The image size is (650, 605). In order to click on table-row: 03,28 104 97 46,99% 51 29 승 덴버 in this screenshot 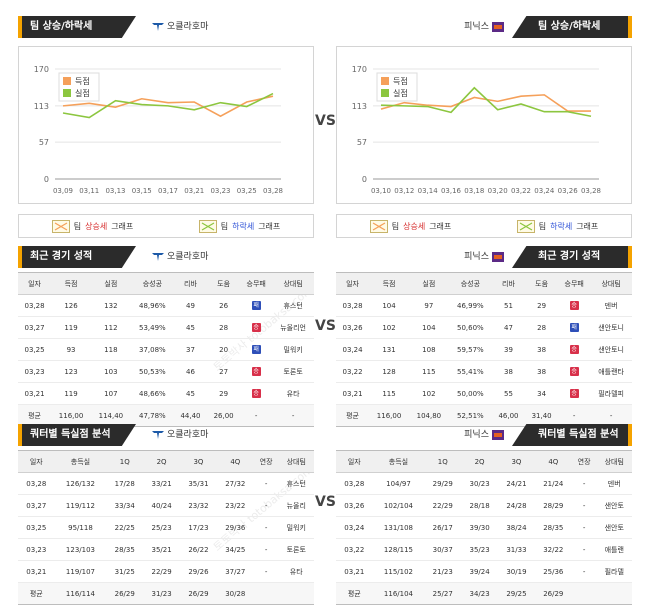, I will do `click(484, 305)`.